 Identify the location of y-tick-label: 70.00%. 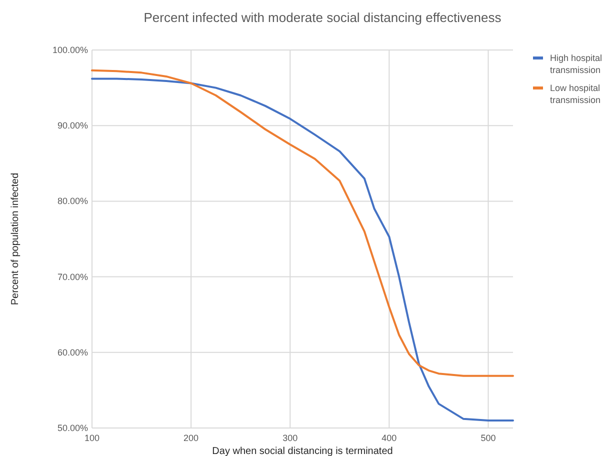
(72, 277).